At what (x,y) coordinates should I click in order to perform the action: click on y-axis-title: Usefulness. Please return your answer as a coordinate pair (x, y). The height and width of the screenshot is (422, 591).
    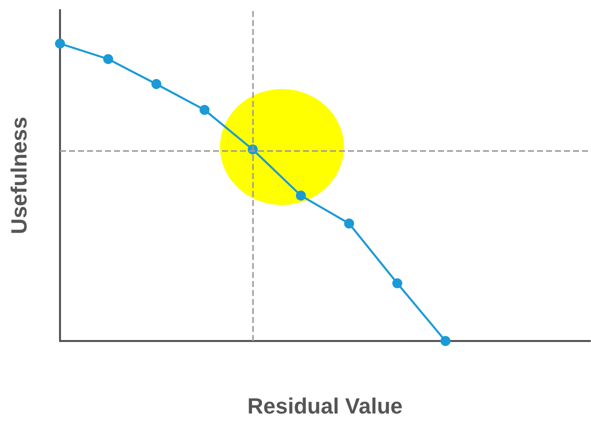
    Looking at the image, I should click on (19, 175).